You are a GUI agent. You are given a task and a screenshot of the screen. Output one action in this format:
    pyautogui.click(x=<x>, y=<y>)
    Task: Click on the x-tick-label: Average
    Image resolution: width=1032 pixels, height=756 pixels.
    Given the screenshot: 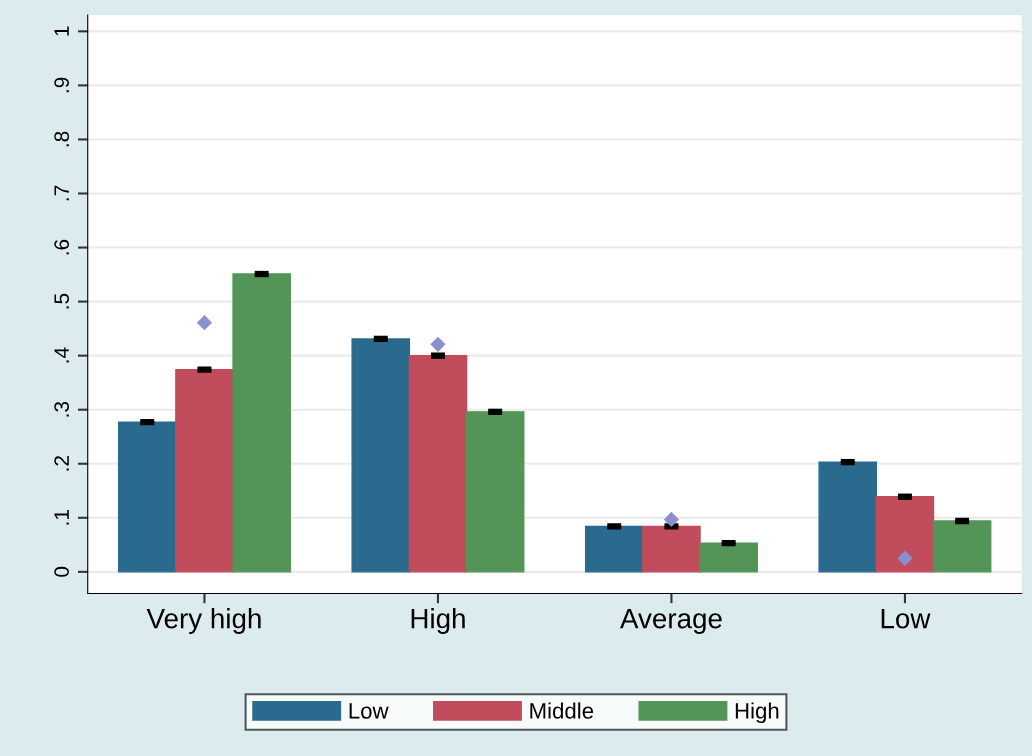 What is the action you would take?
    pyautogui.click(x=671, y=621)
    